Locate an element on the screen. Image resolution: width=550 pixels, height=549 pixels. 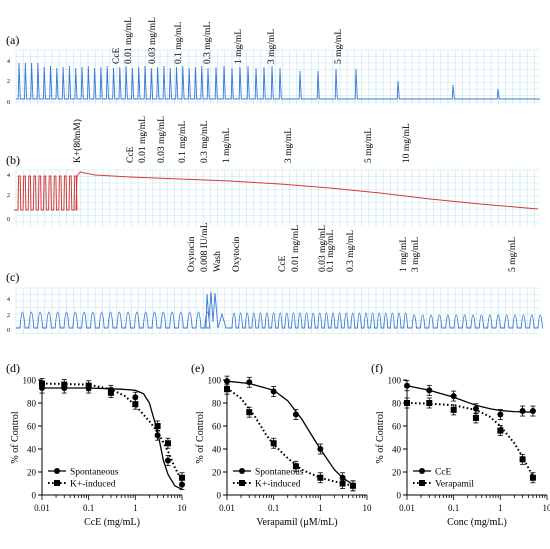
trace-recording-b: 4 2 0 is located at coordinates (273, 197).